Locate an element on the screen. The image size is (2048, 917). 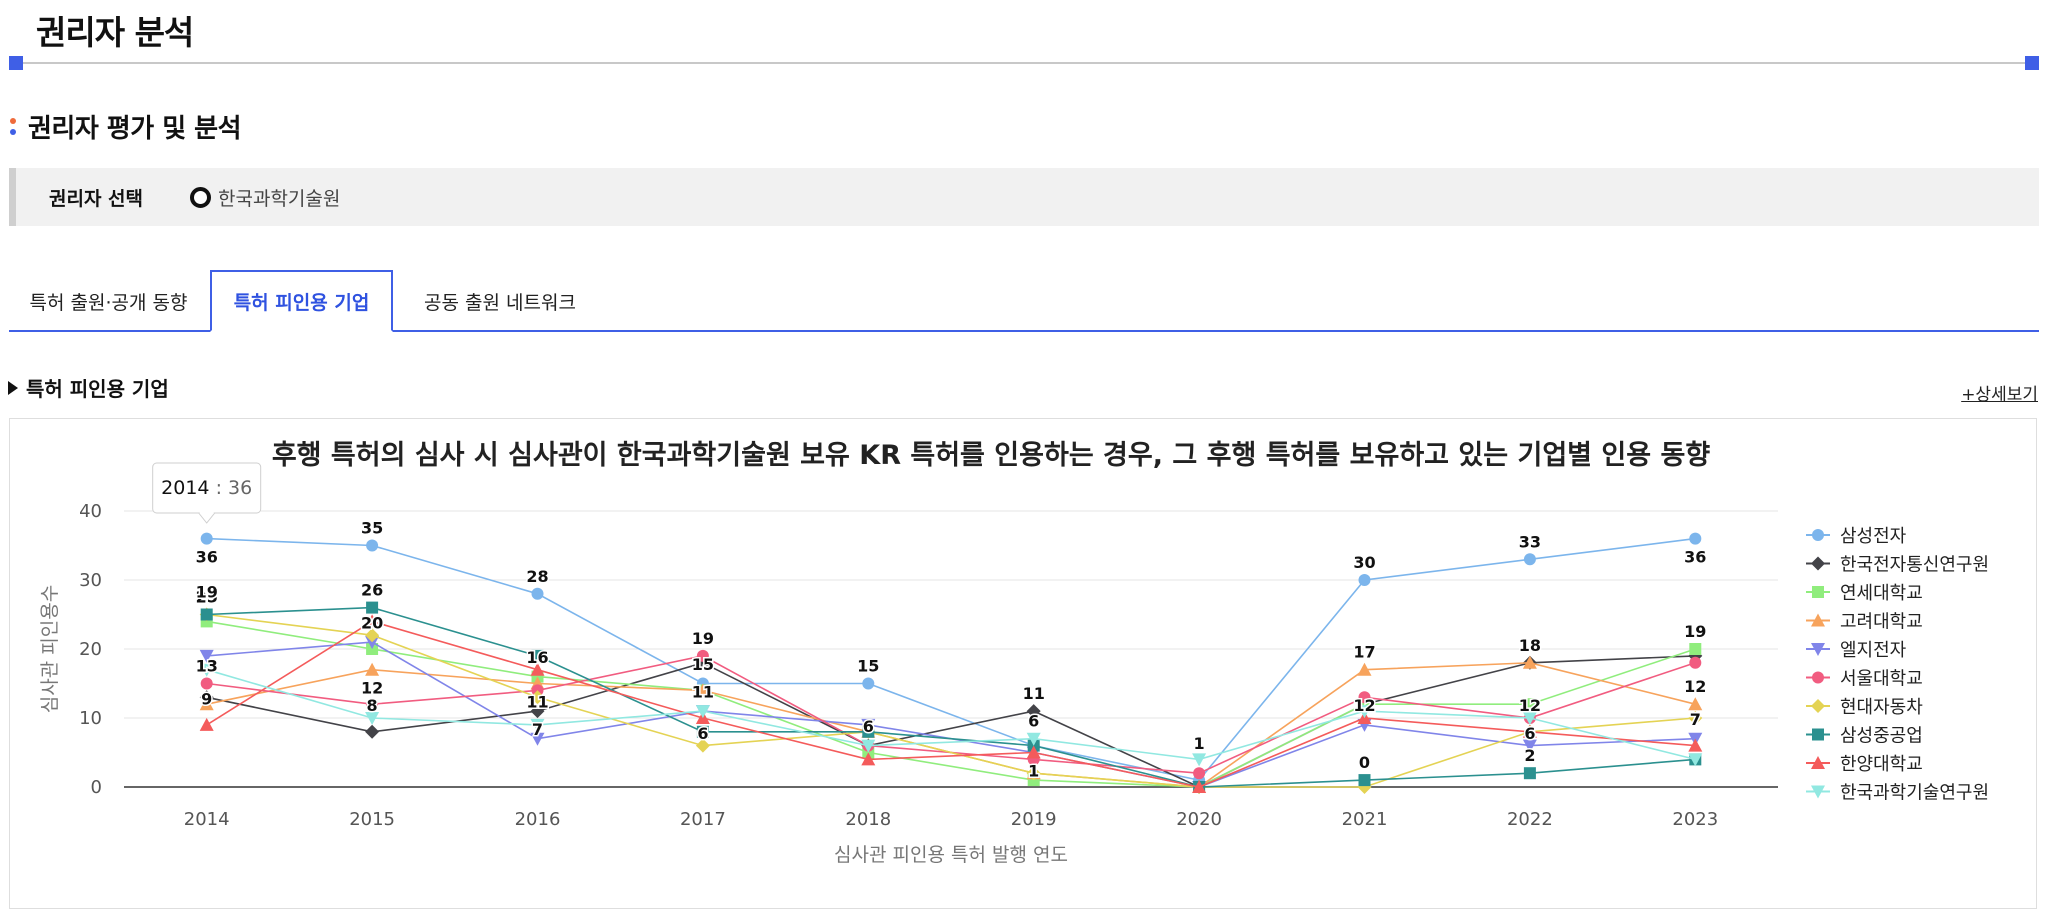
data-label: 0 is located at coordinates (1364, 762).